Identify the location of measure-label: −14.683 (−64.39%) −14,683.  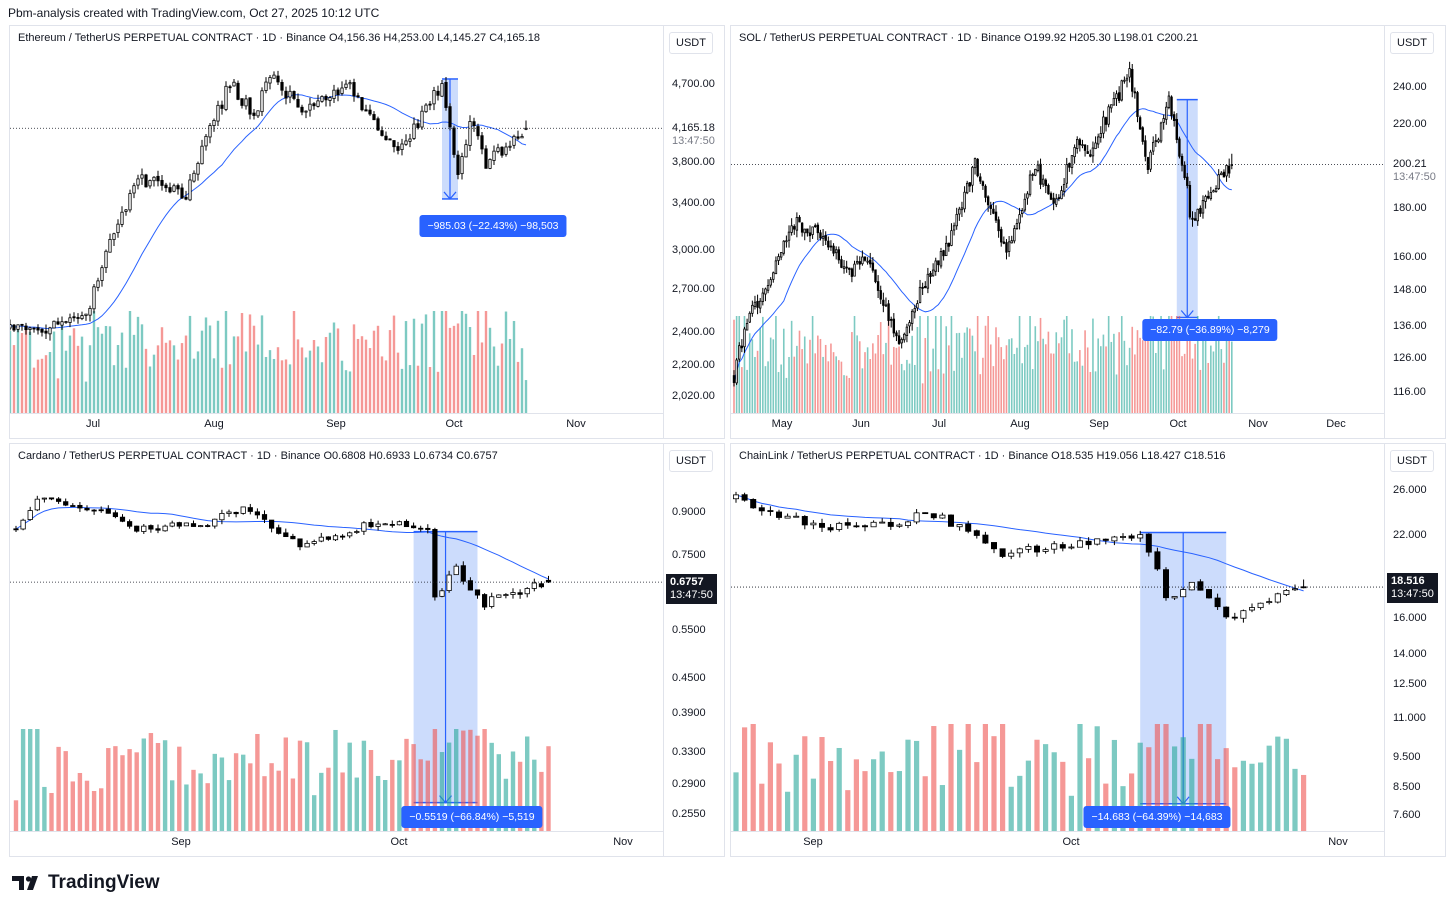
(1157, 817).